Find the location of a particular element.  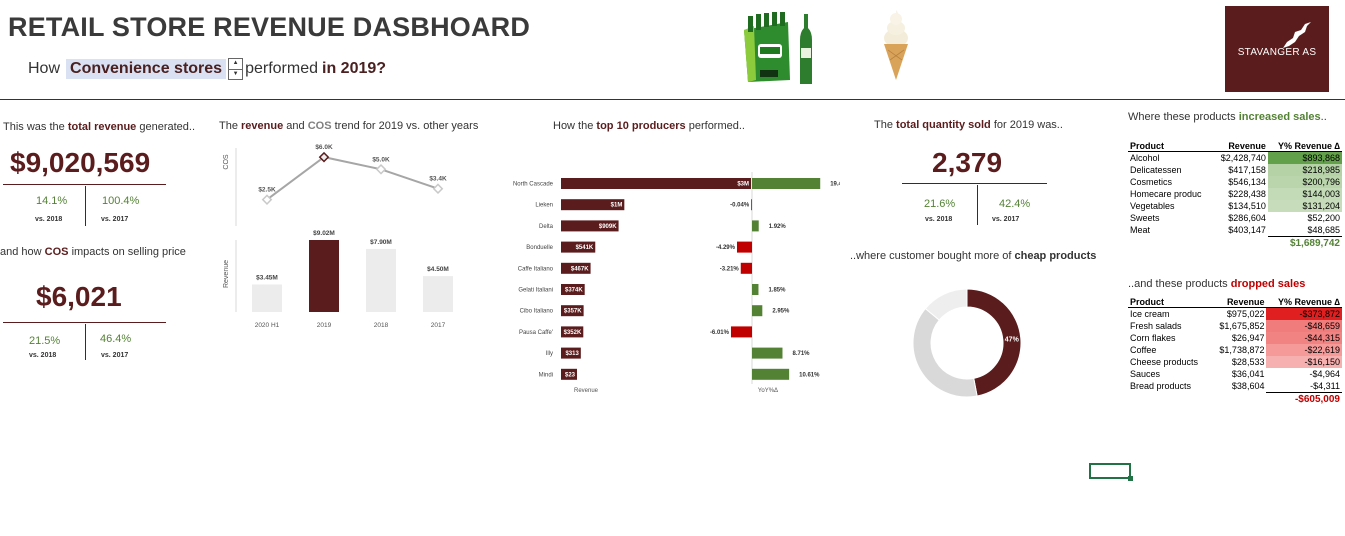

total-row: $1,689,742 is located at coordinates (1235, 242).